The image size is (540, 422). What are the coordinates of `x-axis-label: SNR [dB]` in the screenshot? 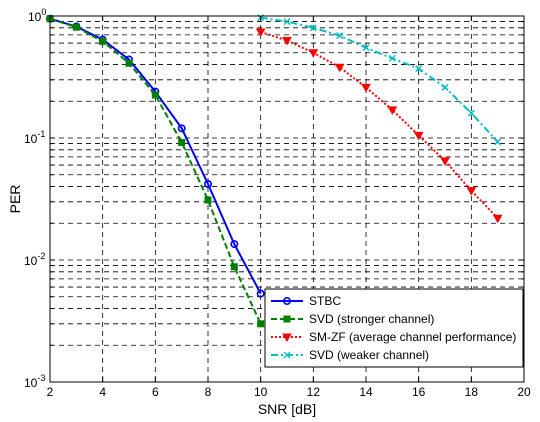 It's located at (287, 409).